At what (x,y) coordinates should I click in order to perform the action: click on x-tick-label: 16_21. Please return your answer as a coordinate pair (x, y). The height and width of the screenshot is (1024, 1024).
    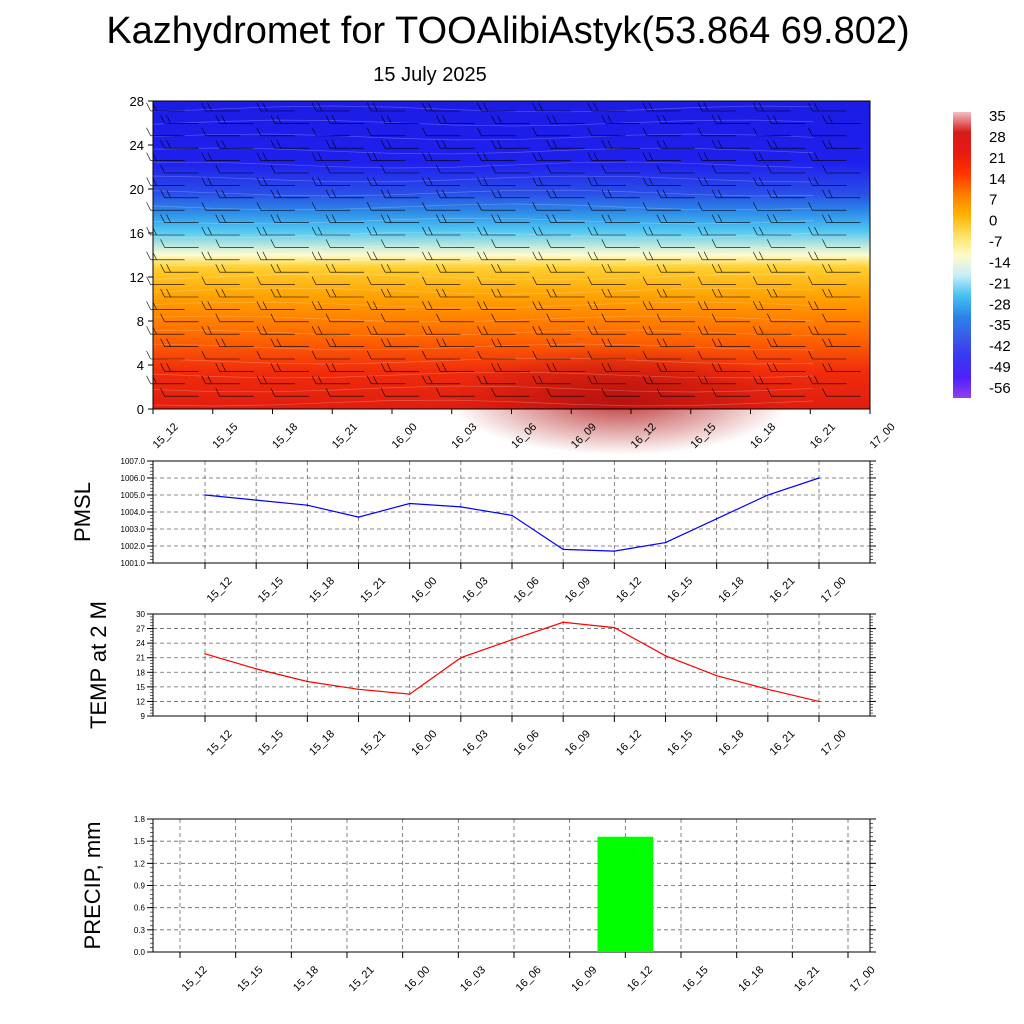
    Looking at the image, I should click on (823, 436).